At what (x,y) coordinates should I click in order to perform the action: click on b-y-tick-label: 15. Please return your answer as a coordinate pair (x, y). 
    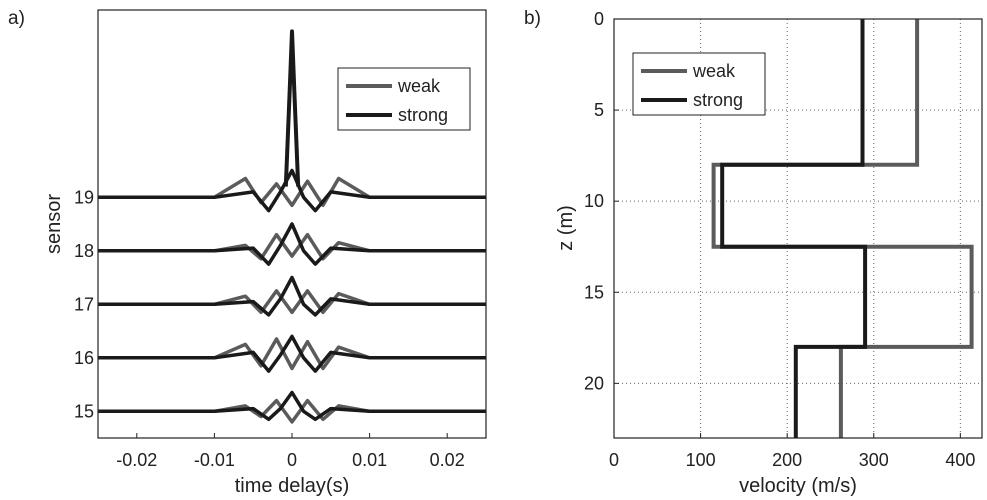
    Looking at the image, I should click on (594, 292).